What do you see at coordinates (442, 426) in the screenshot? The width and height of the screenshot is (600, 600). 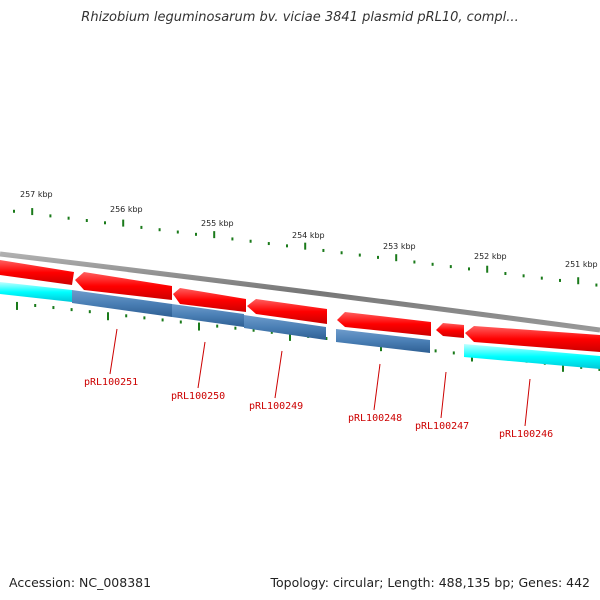 I see `gene-label-pRL100247: pRL100247` at bounding box center [442, 426].